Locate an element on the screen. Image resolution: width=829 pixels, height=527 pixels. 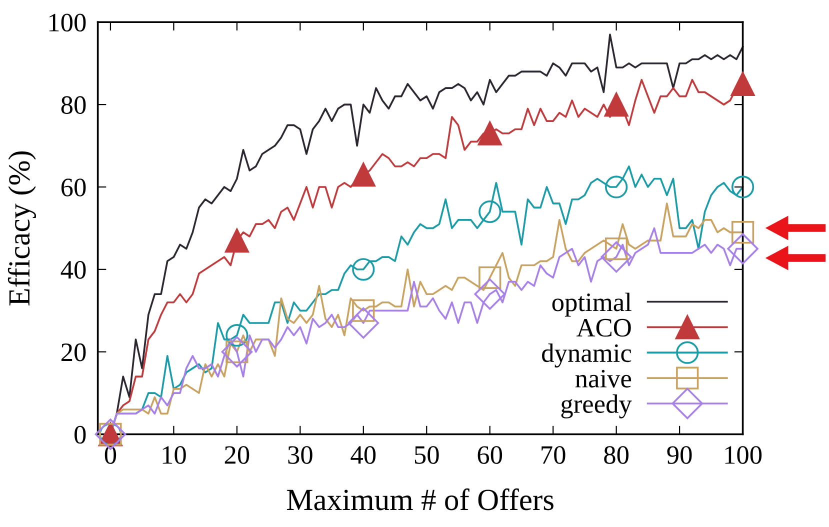
x-tick-label: 90 is located at coordinates (679, 455).